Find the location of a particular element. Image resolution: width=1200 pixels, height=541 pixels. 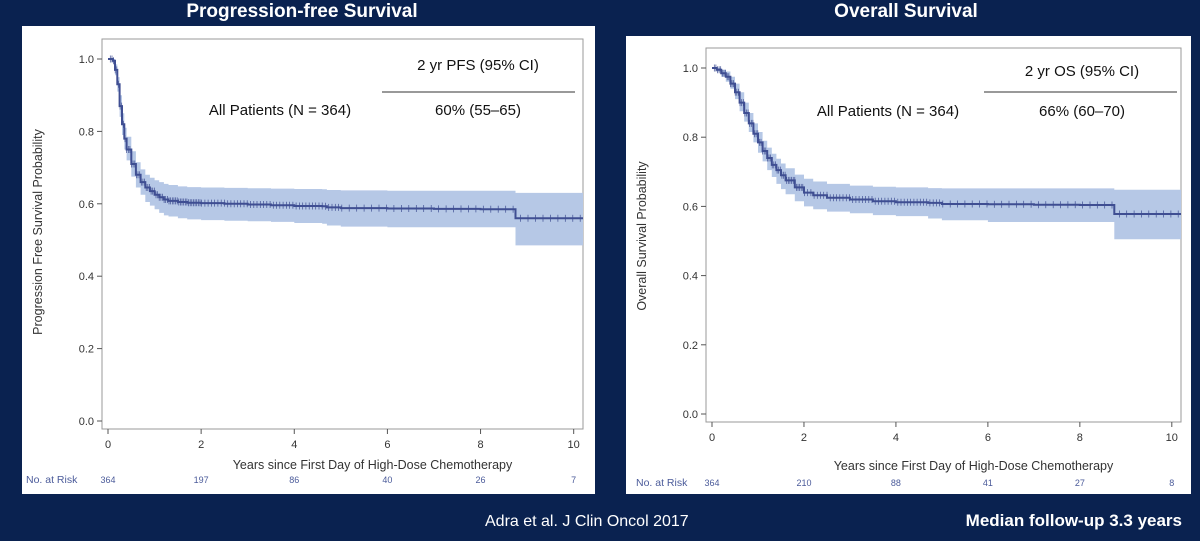

citation: Adra et al. J Clin Oncol 2017 is located at coordinates (587, 521).